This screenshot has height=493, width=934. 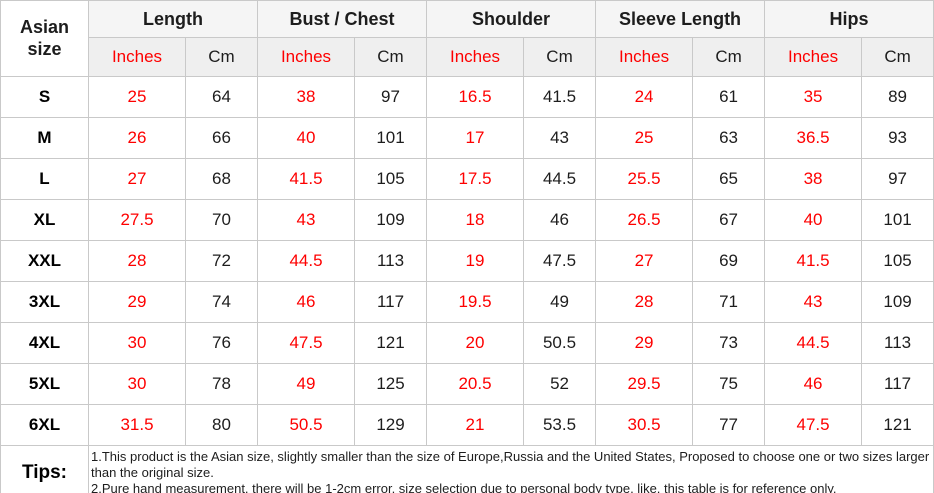 I want to click on value-cell-cm: 125, so click(x=390, y=384).